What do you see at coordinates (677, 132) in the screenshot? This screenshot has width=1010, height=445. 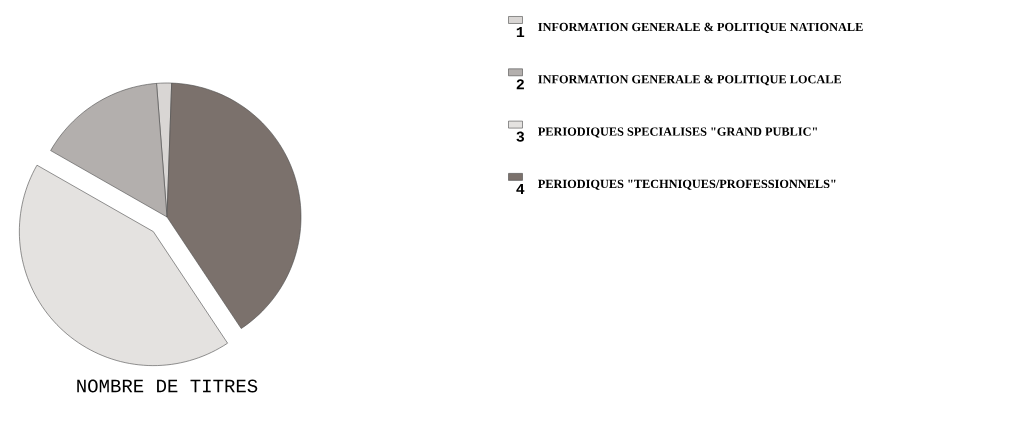 I see `legend-label: PERIODIQUES SPECIALISES "GRAND PUBLIC"` at bounding box center [677, 132].